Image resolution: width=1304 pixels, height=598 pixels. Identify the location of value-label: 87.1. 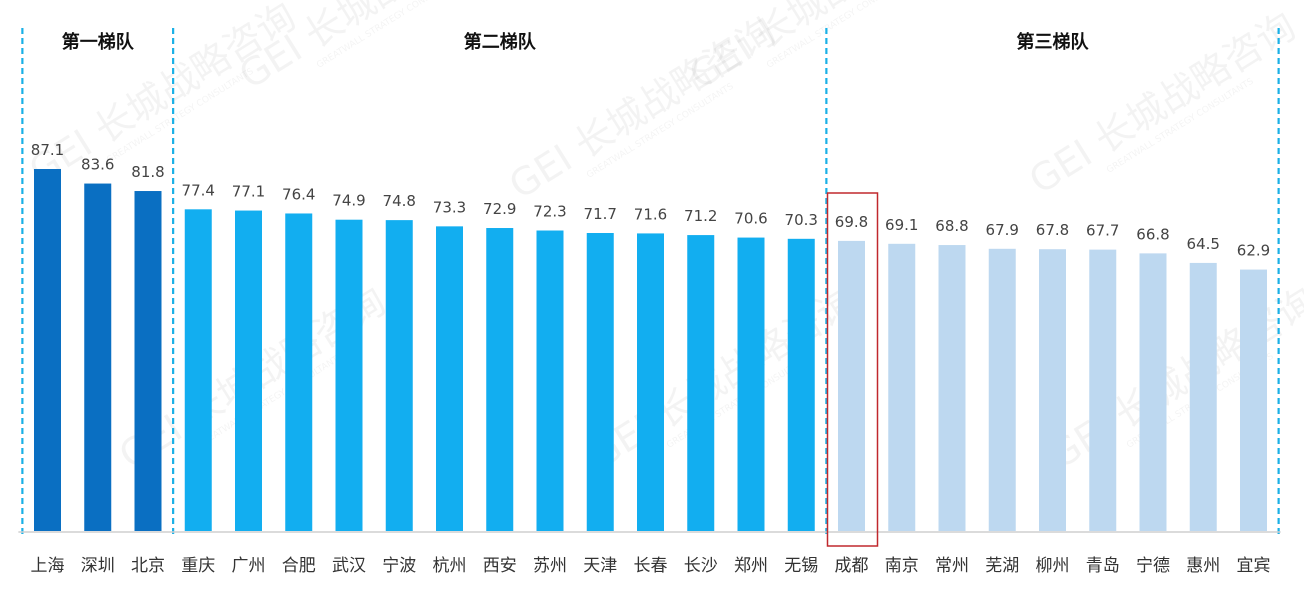
(47, 150).